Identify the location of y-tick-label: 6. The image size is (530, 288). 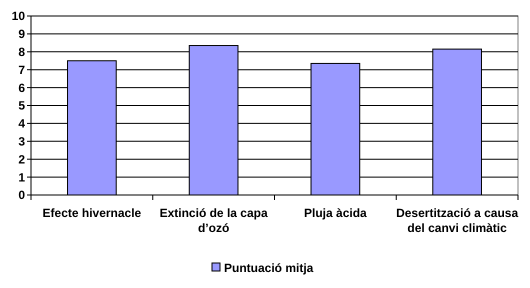
(22, 87).